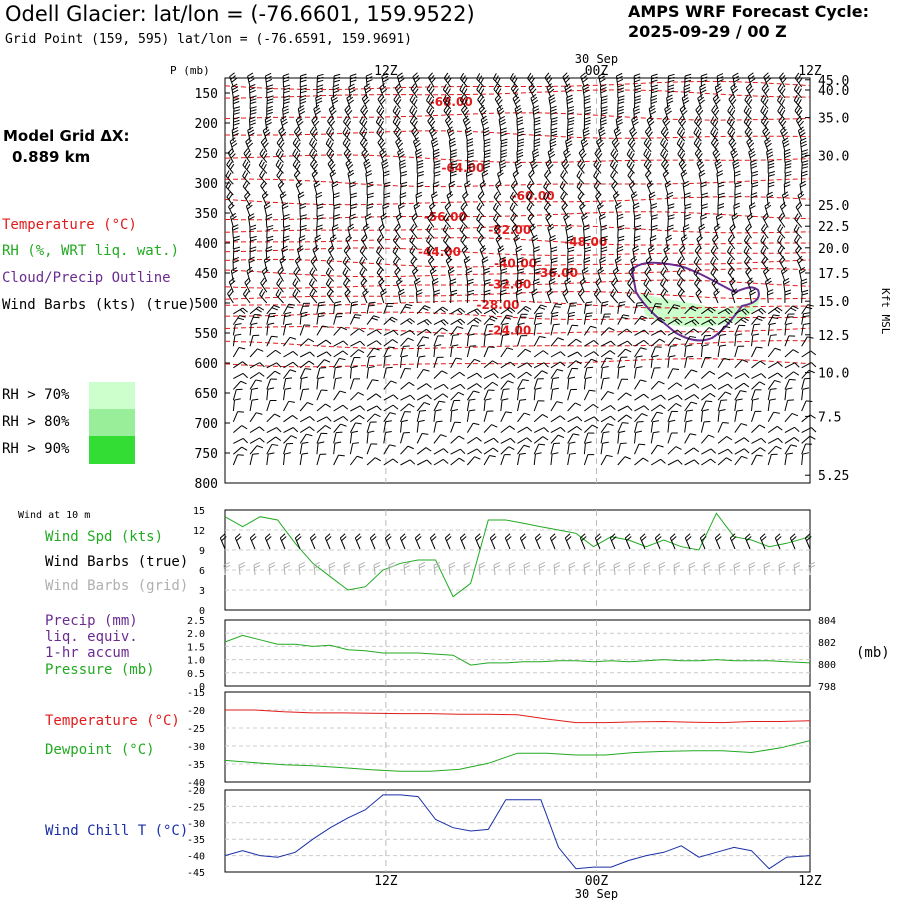  What do you see at coordinates (117, 586) in the screenshot?
I see `wind-barbs-grid-label: Wind Barbs (grid)` at bounding box center [117, 586].